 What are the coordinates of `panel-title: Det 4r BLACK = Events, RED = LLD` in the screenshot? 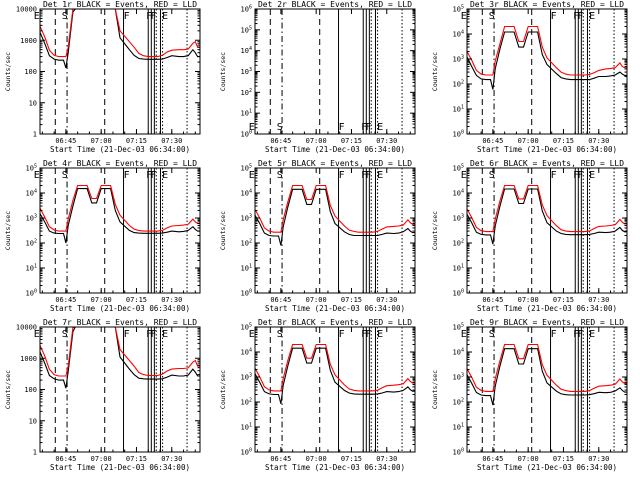 It's located at (120, 163).